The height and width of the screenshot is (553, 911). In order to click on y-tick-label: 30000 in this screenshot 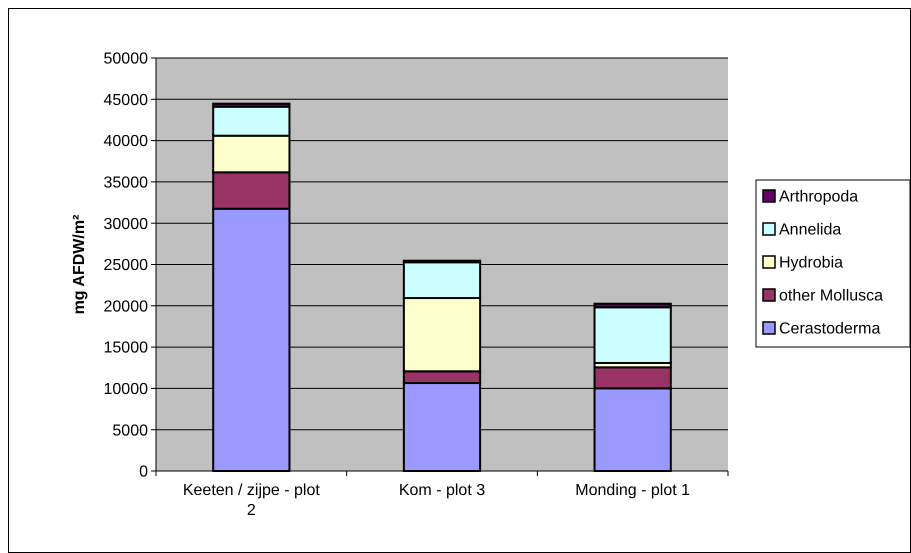, I will do `click(126, 224)`.